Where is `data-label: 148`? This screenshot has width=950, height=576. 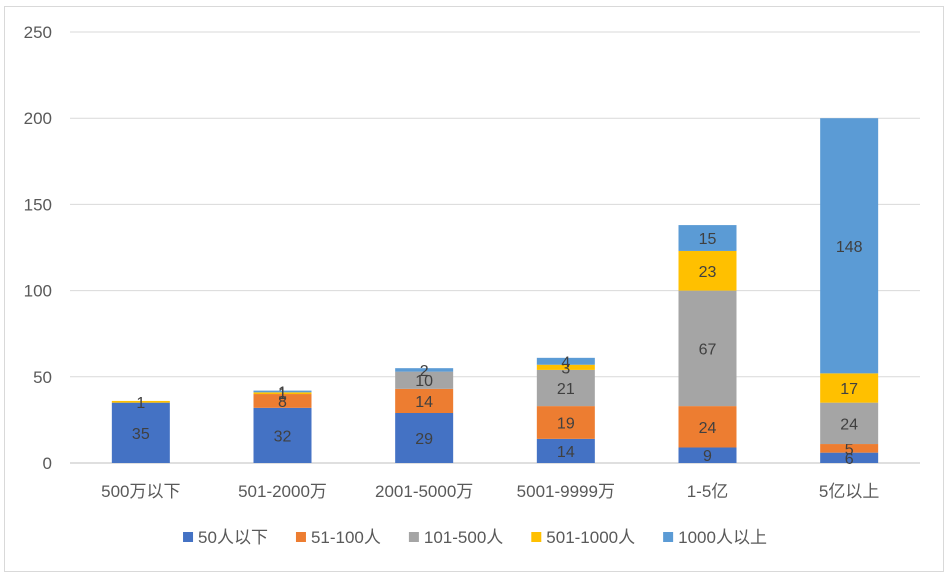
data-label: 148 is located at coordinates (849, 247).